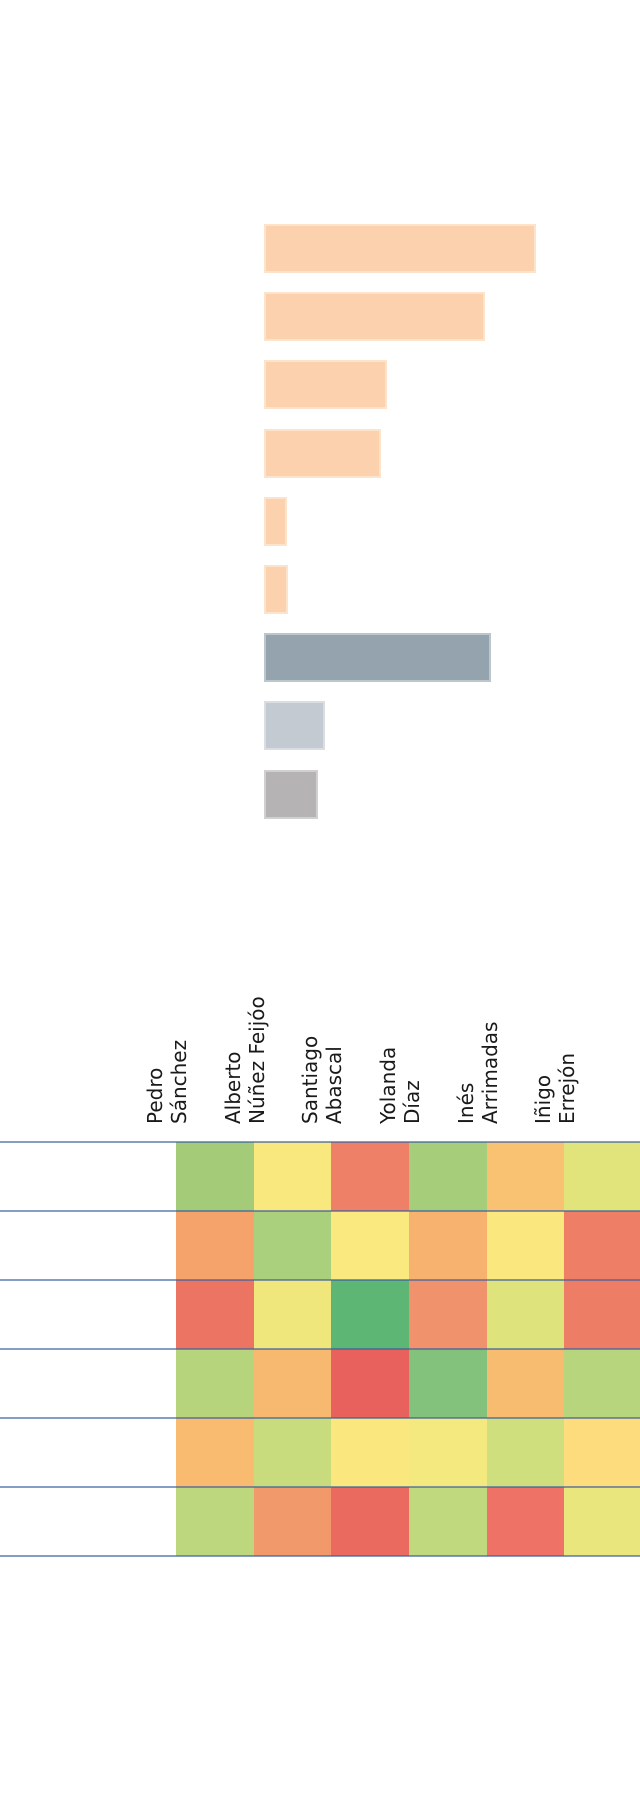  What do you see at coordinates (466, 1103) in the screenshot?
I see `column-label-line: Inés` at bounding box center [466, 1103].